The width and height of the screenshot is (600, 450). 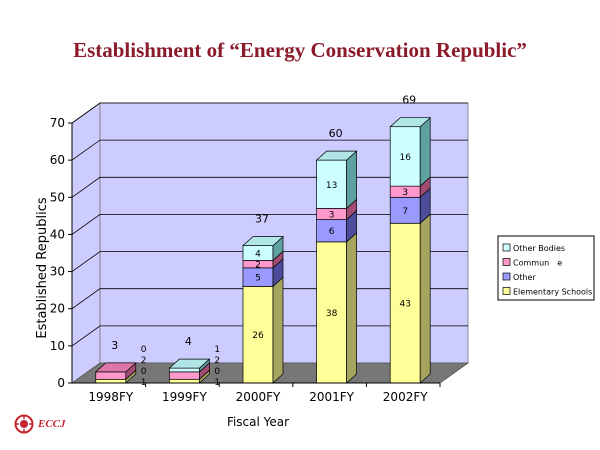 What do you see at coordinates (57, 123) in the screenshot?
I see `y-tick-label: 70` at bounding box center [57, 123].